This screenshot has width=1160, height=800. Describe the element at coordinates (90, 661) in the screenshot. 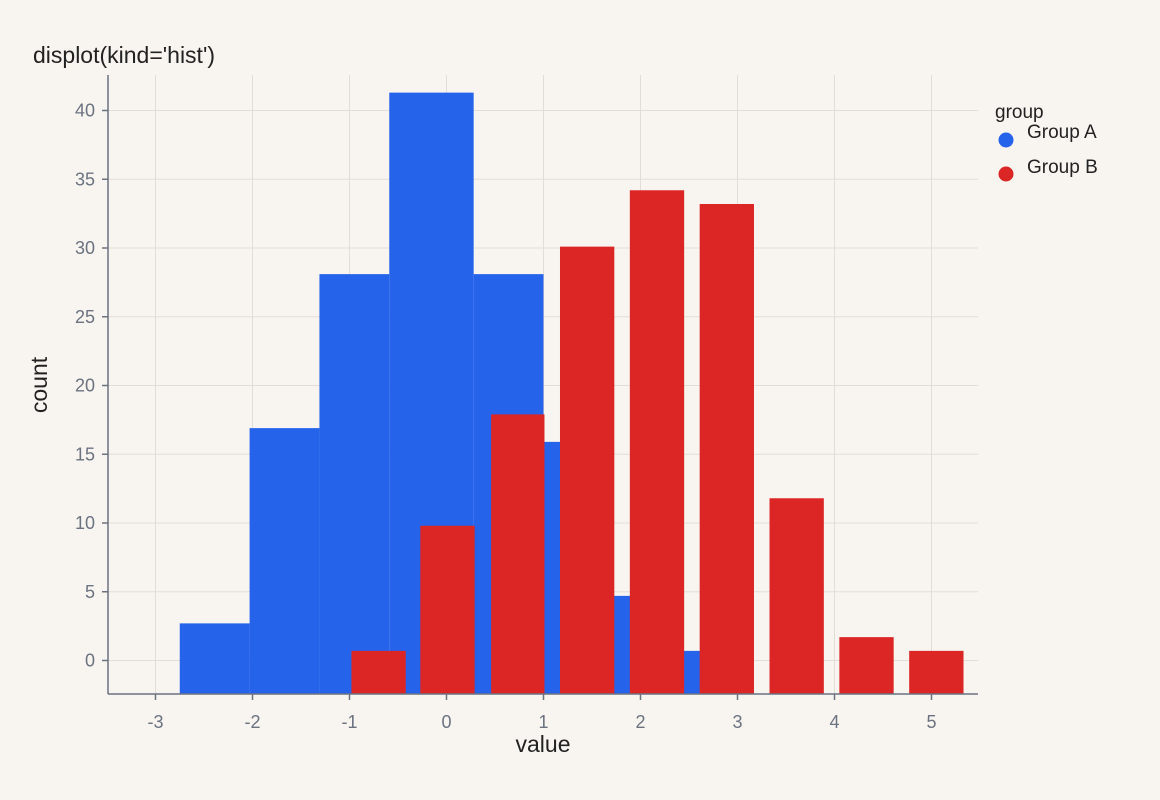

I see `y-tick-label: 0` at that location.